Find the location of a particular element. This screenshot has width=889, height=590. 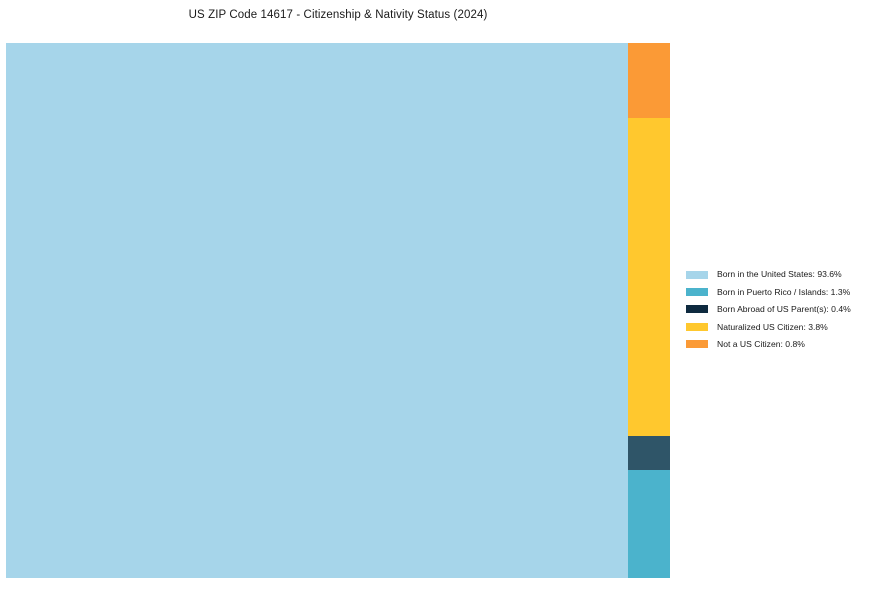

legend-item-label: Born in Puerto Rico / Islands: 1.3% is located at coordinates (784, 291).